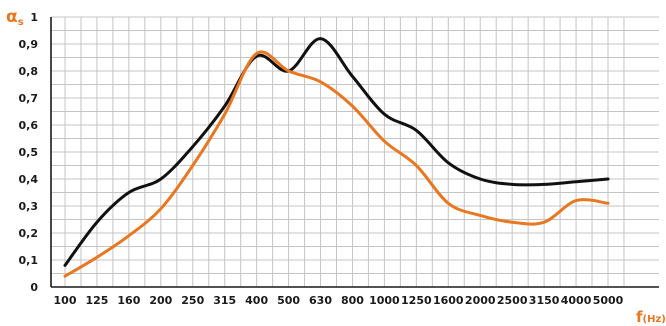  Describe the element at coordinates (352, 300) in the screenshot. I see `x-tick-label: 800` at that location.